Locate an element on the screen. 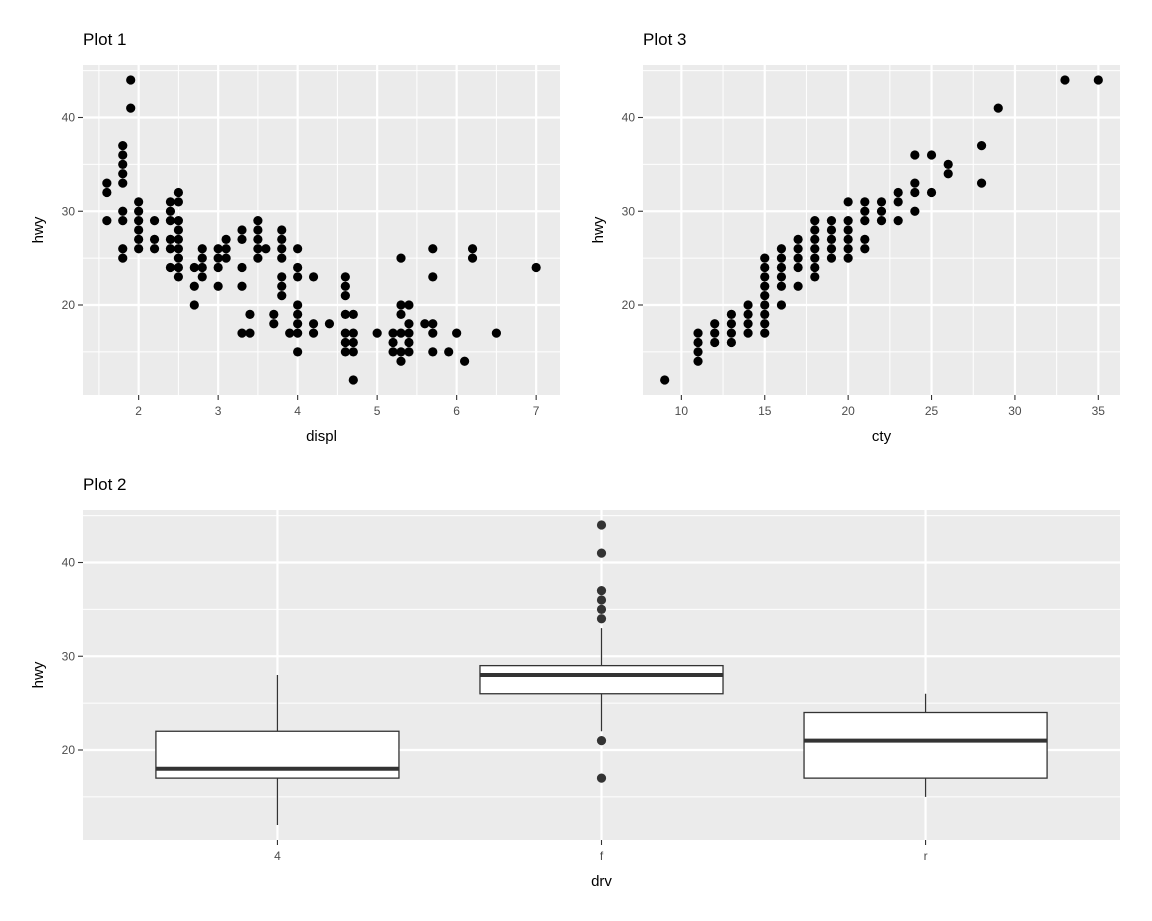  y-tick-label: 30 is located at coordinates (629, 211).